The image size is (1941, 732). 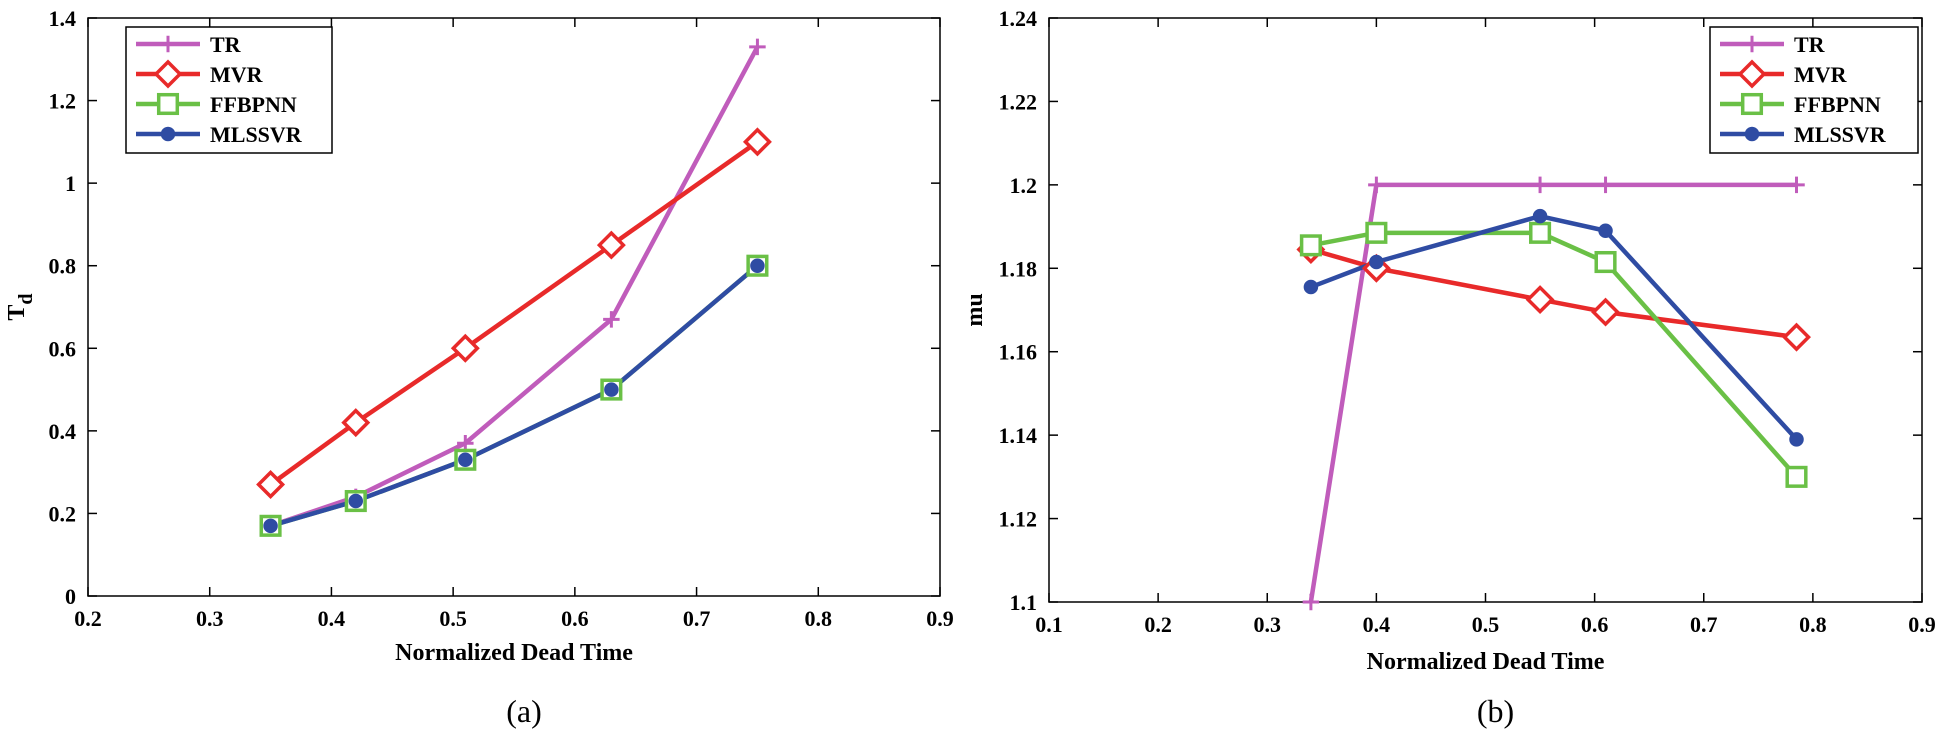 What do you see at coordinates (1018, 519) in the screenshot?
I see `y-tick-label: 1.12` at bounding box center [1018, 519].